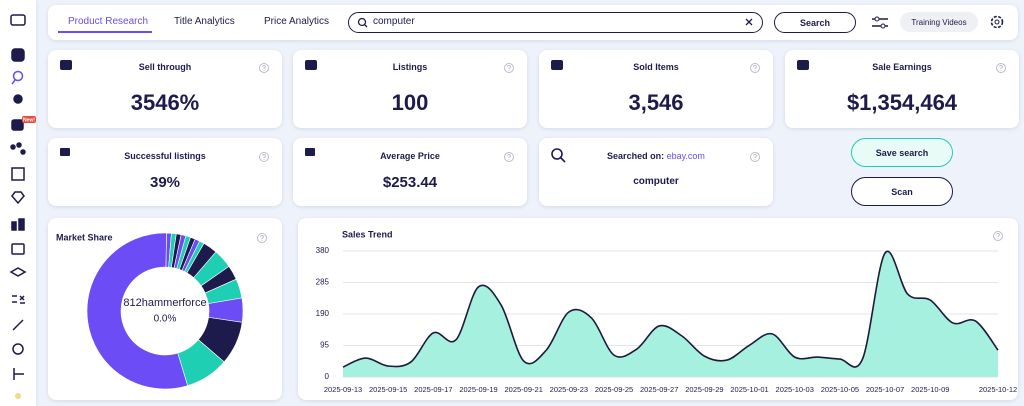  I want to click on site-link: ebay.com, so click(685, 156).